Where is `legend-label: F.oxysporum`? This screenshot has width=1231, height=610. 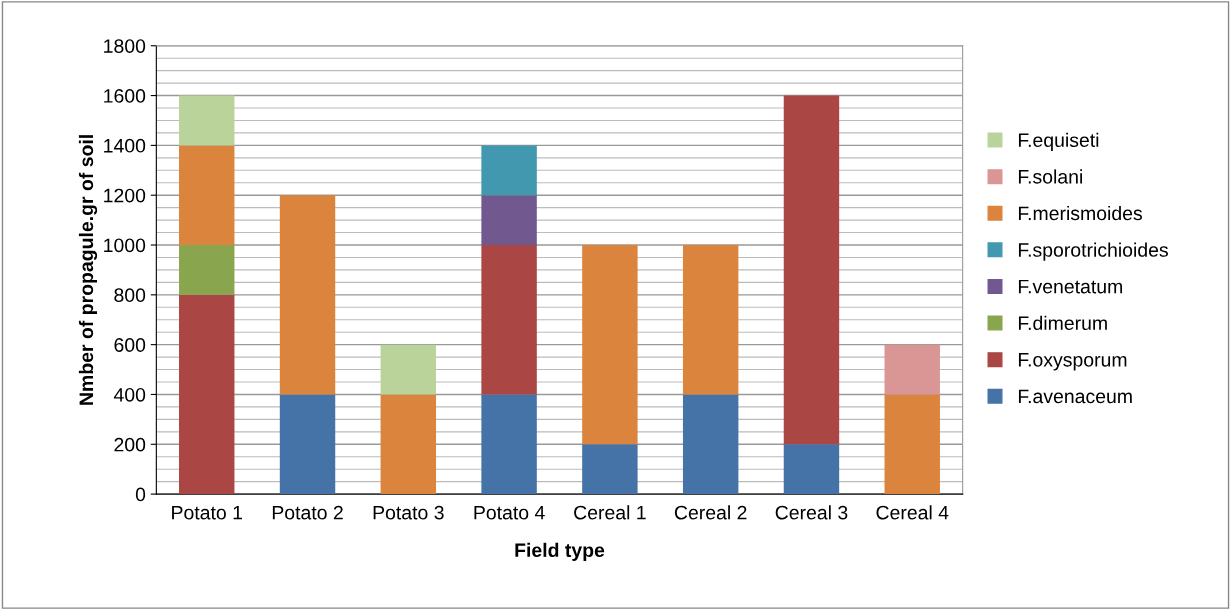 legend-label: F.oxysporum is located at coordinates (1072, 362).